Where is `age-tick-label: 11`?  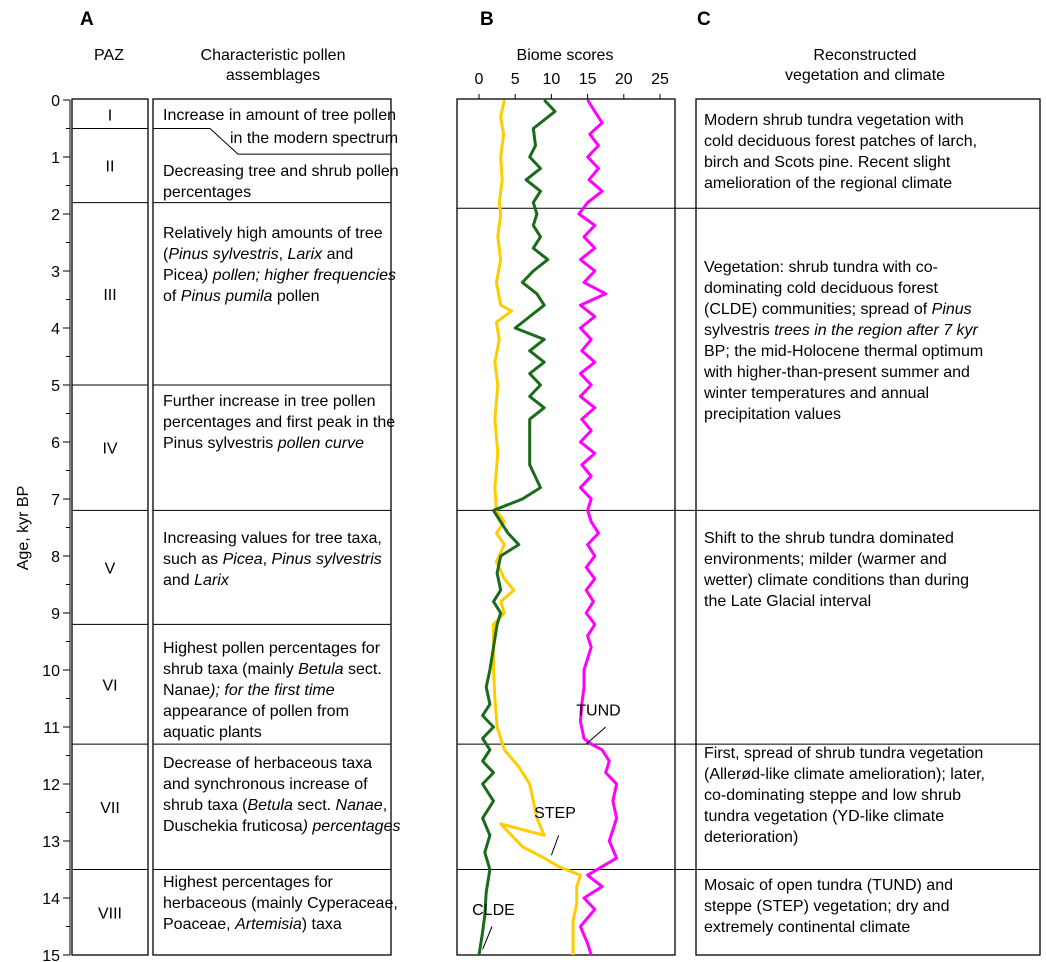 age-tick-label: 11 is located at coordinates (51, 728).